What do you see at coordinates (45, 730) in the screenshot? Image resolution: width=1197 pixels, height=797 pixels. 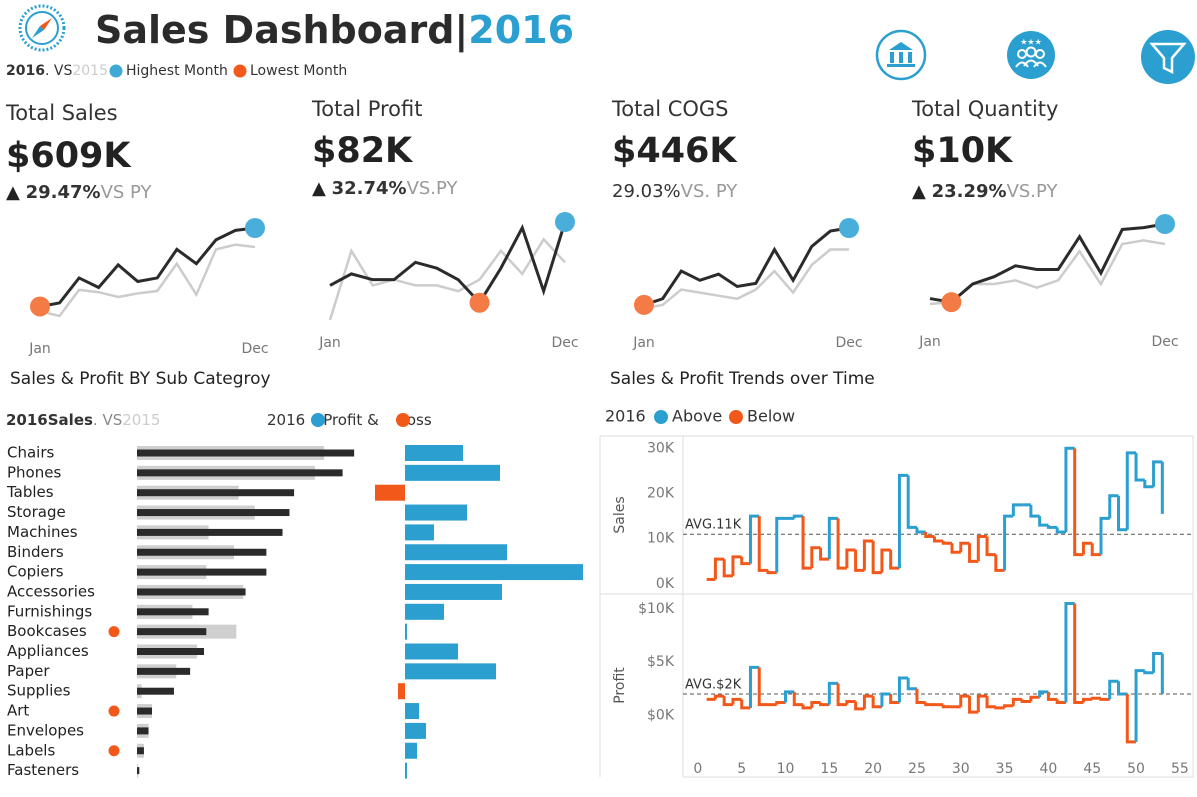 I see `category-label: Envelopes` at bounding box center [45, 730].